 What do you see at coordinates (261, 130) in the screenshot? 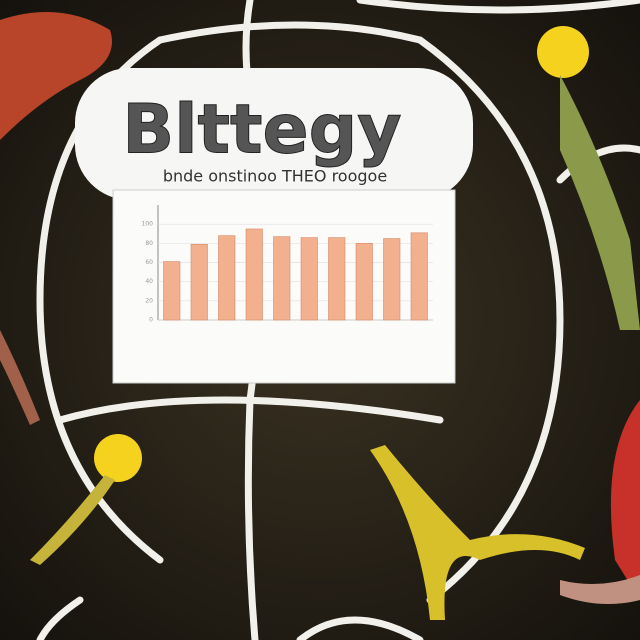
I see `chart-title: Blttegy` at bounding box center [261, 130].